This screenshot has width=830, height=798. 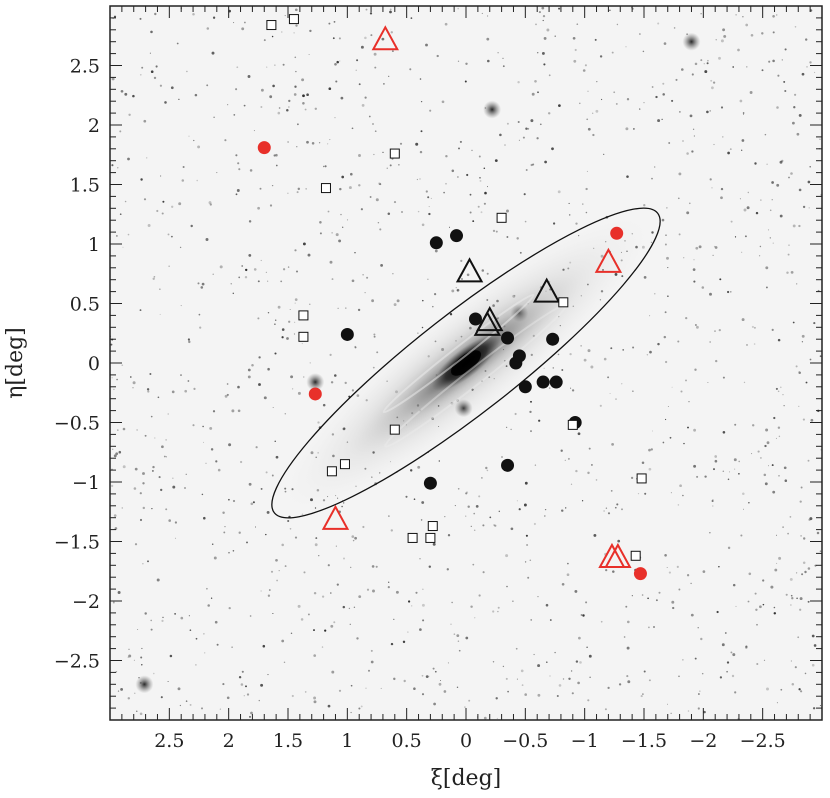 What do you see at coordinates (458, 353) in the screenshot?
I see `dust-lane` at bounding box center [458, 353].